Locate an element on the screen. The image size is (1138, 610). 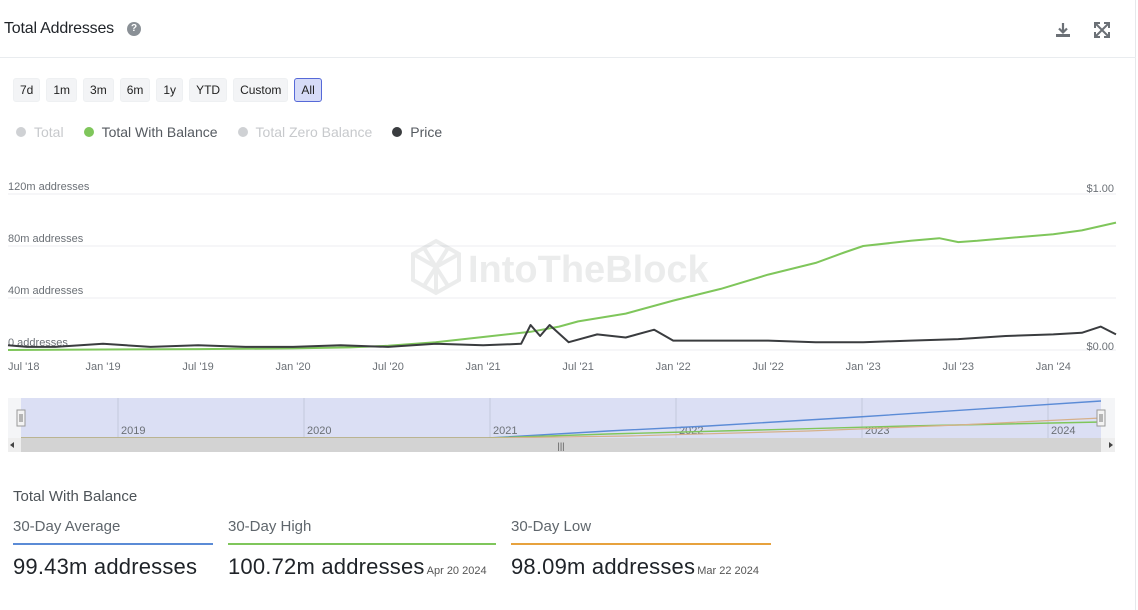
range-7d-button: 7d is located at coordinates (27, 90).